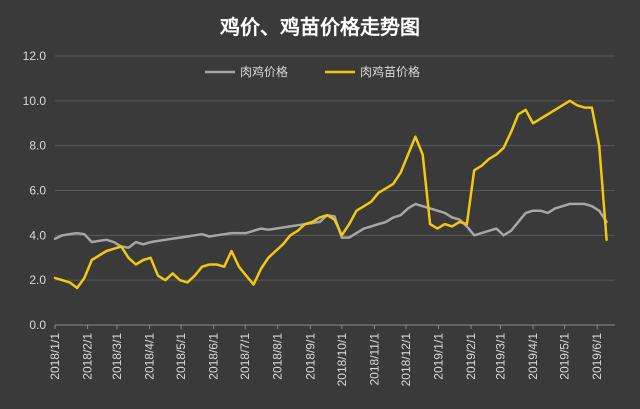 This screenshot has height=409, width=640. Describe the element at coordinates (390, 71) in the screenshot. I see `legend-label: 肉鸡苗价格` at that location.